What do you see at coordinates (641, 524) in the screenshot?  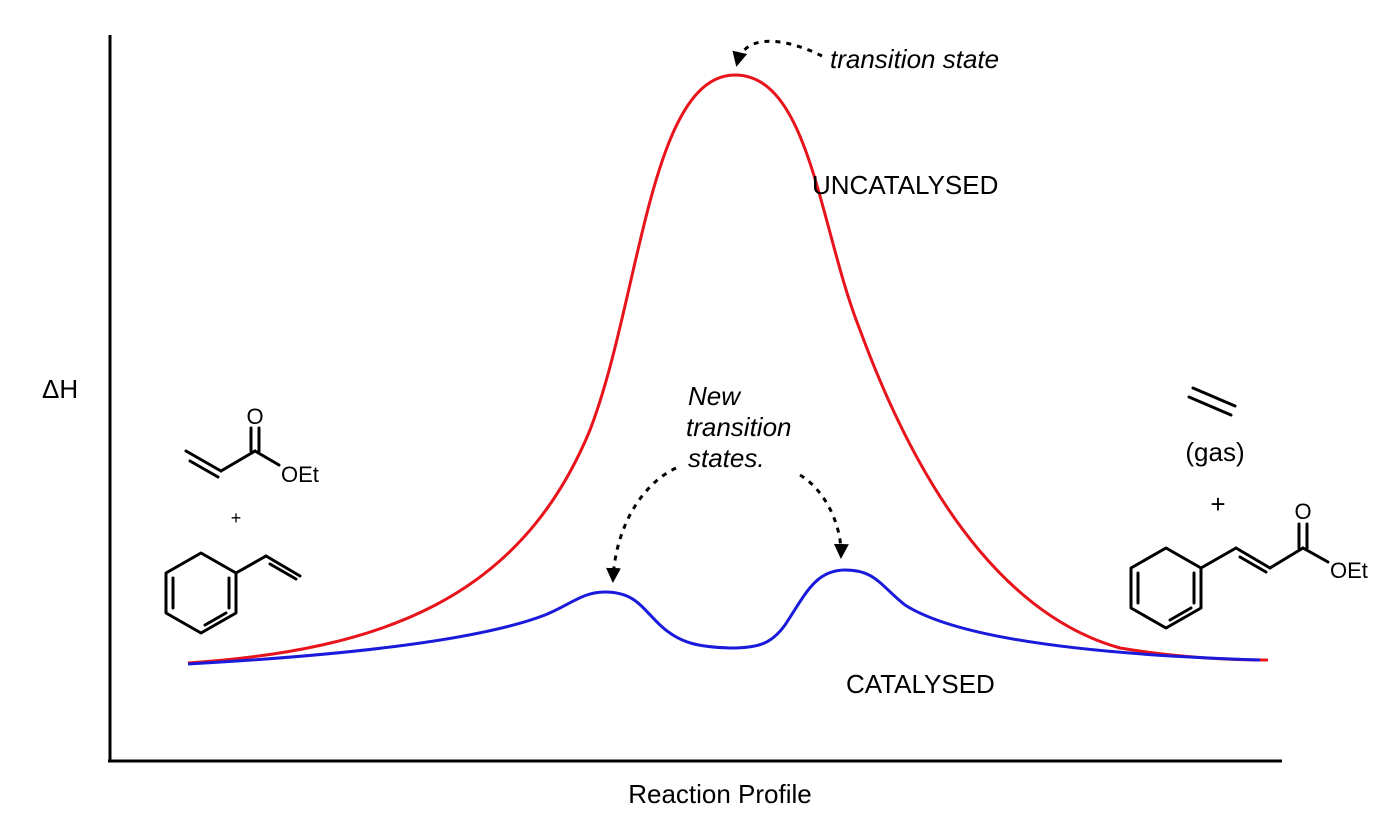 I see `new-ts-left-arrow` at bounding box center [641, 524].